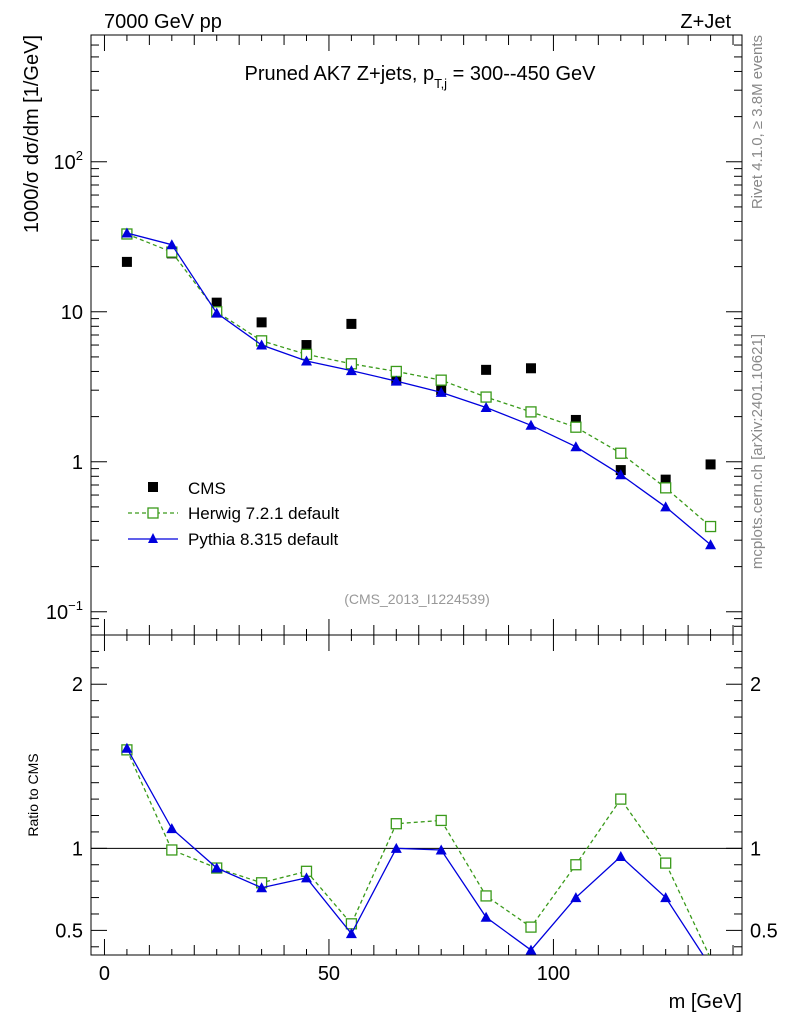 This screenshot has width=786, height=1024. I want to click on chart-title-main: Pruned AK7 Z+jets, p, so click(340, 74).